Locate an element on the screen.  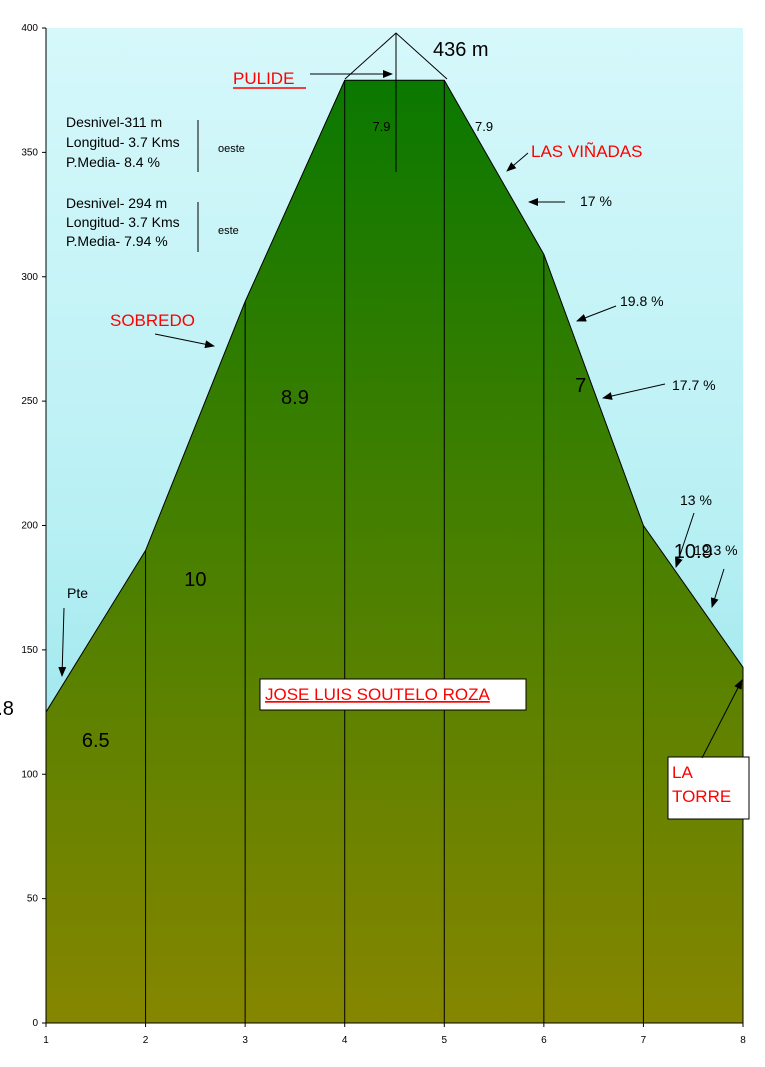
oeste-media: P.Media- 8.4 % is located at coordinates (113, 162).